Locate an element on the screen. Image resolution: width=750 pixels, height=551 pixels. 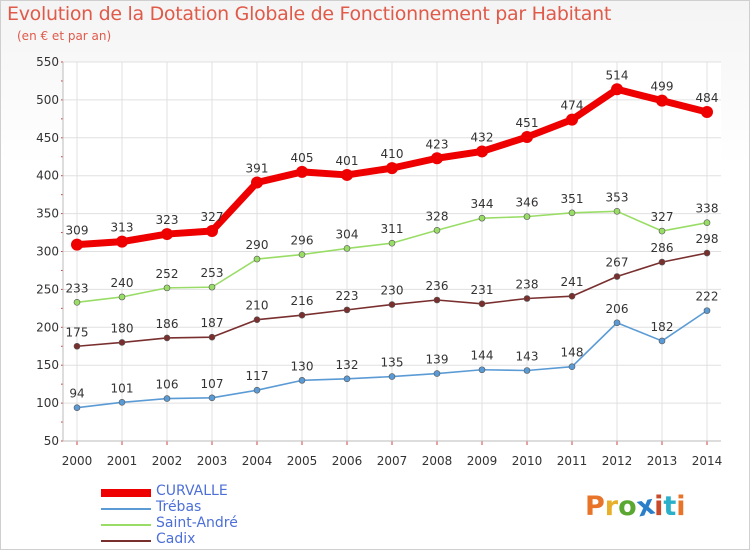
y-tick-label: 450 is located at coordinates (47, 138).